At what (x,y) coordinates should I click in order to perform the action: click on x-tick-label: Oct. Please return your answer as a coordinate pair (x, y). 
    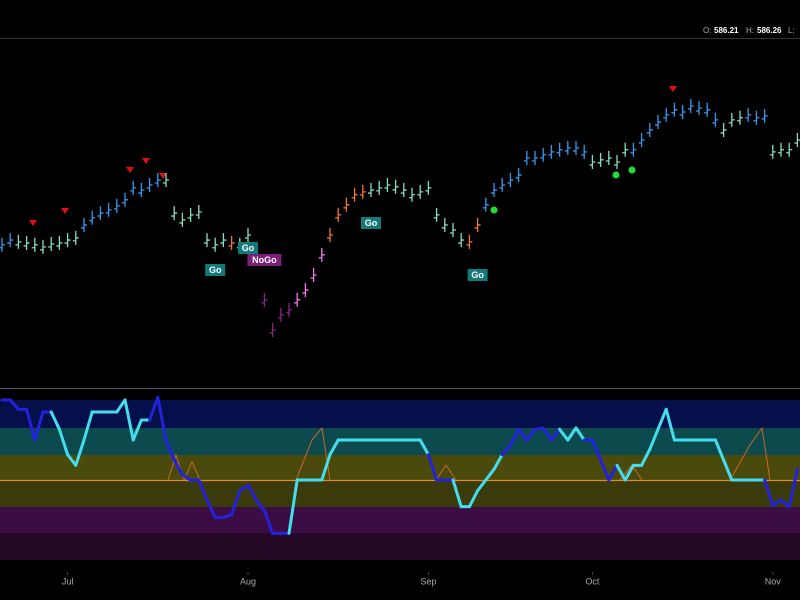
    Looking at the image, I should click on (592, 581).